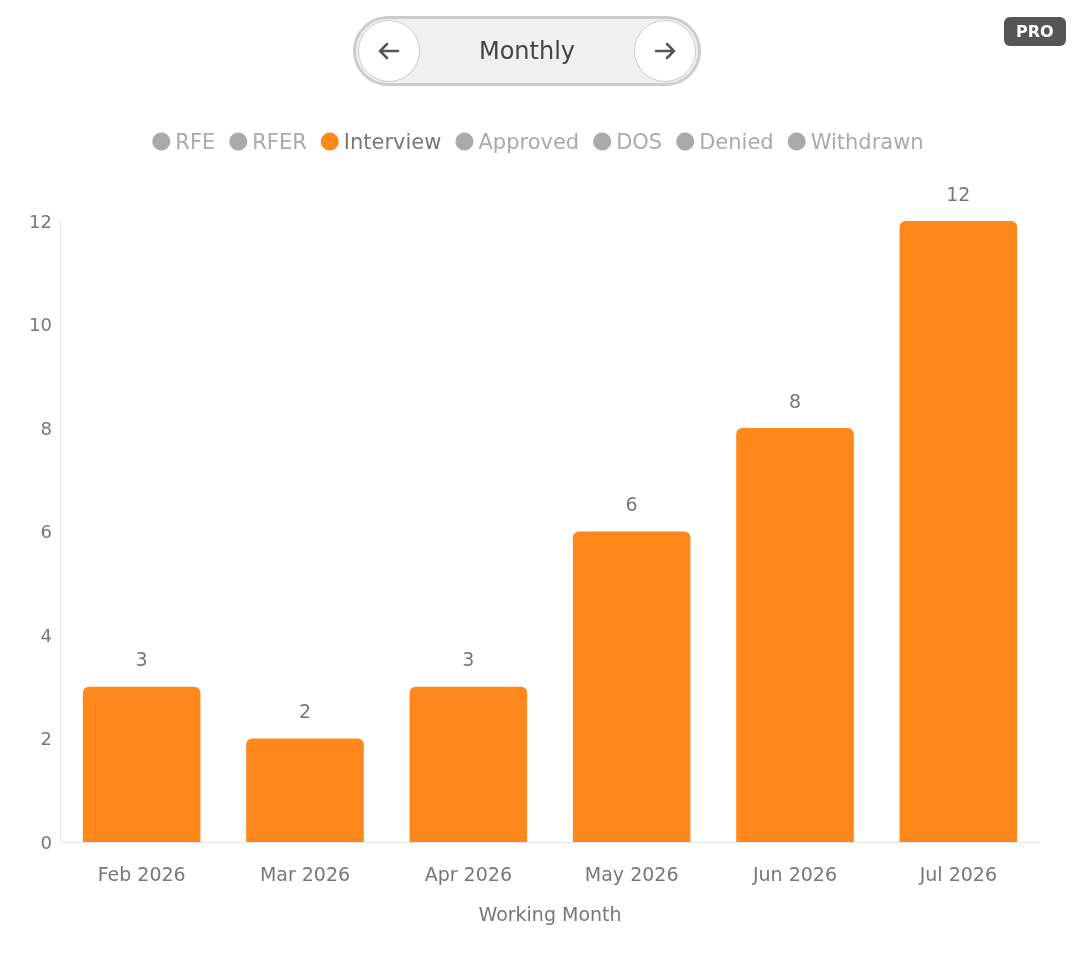 The image size is (1076, 961). I want to click on legend-label: Withdrawn, so click(867, 141).